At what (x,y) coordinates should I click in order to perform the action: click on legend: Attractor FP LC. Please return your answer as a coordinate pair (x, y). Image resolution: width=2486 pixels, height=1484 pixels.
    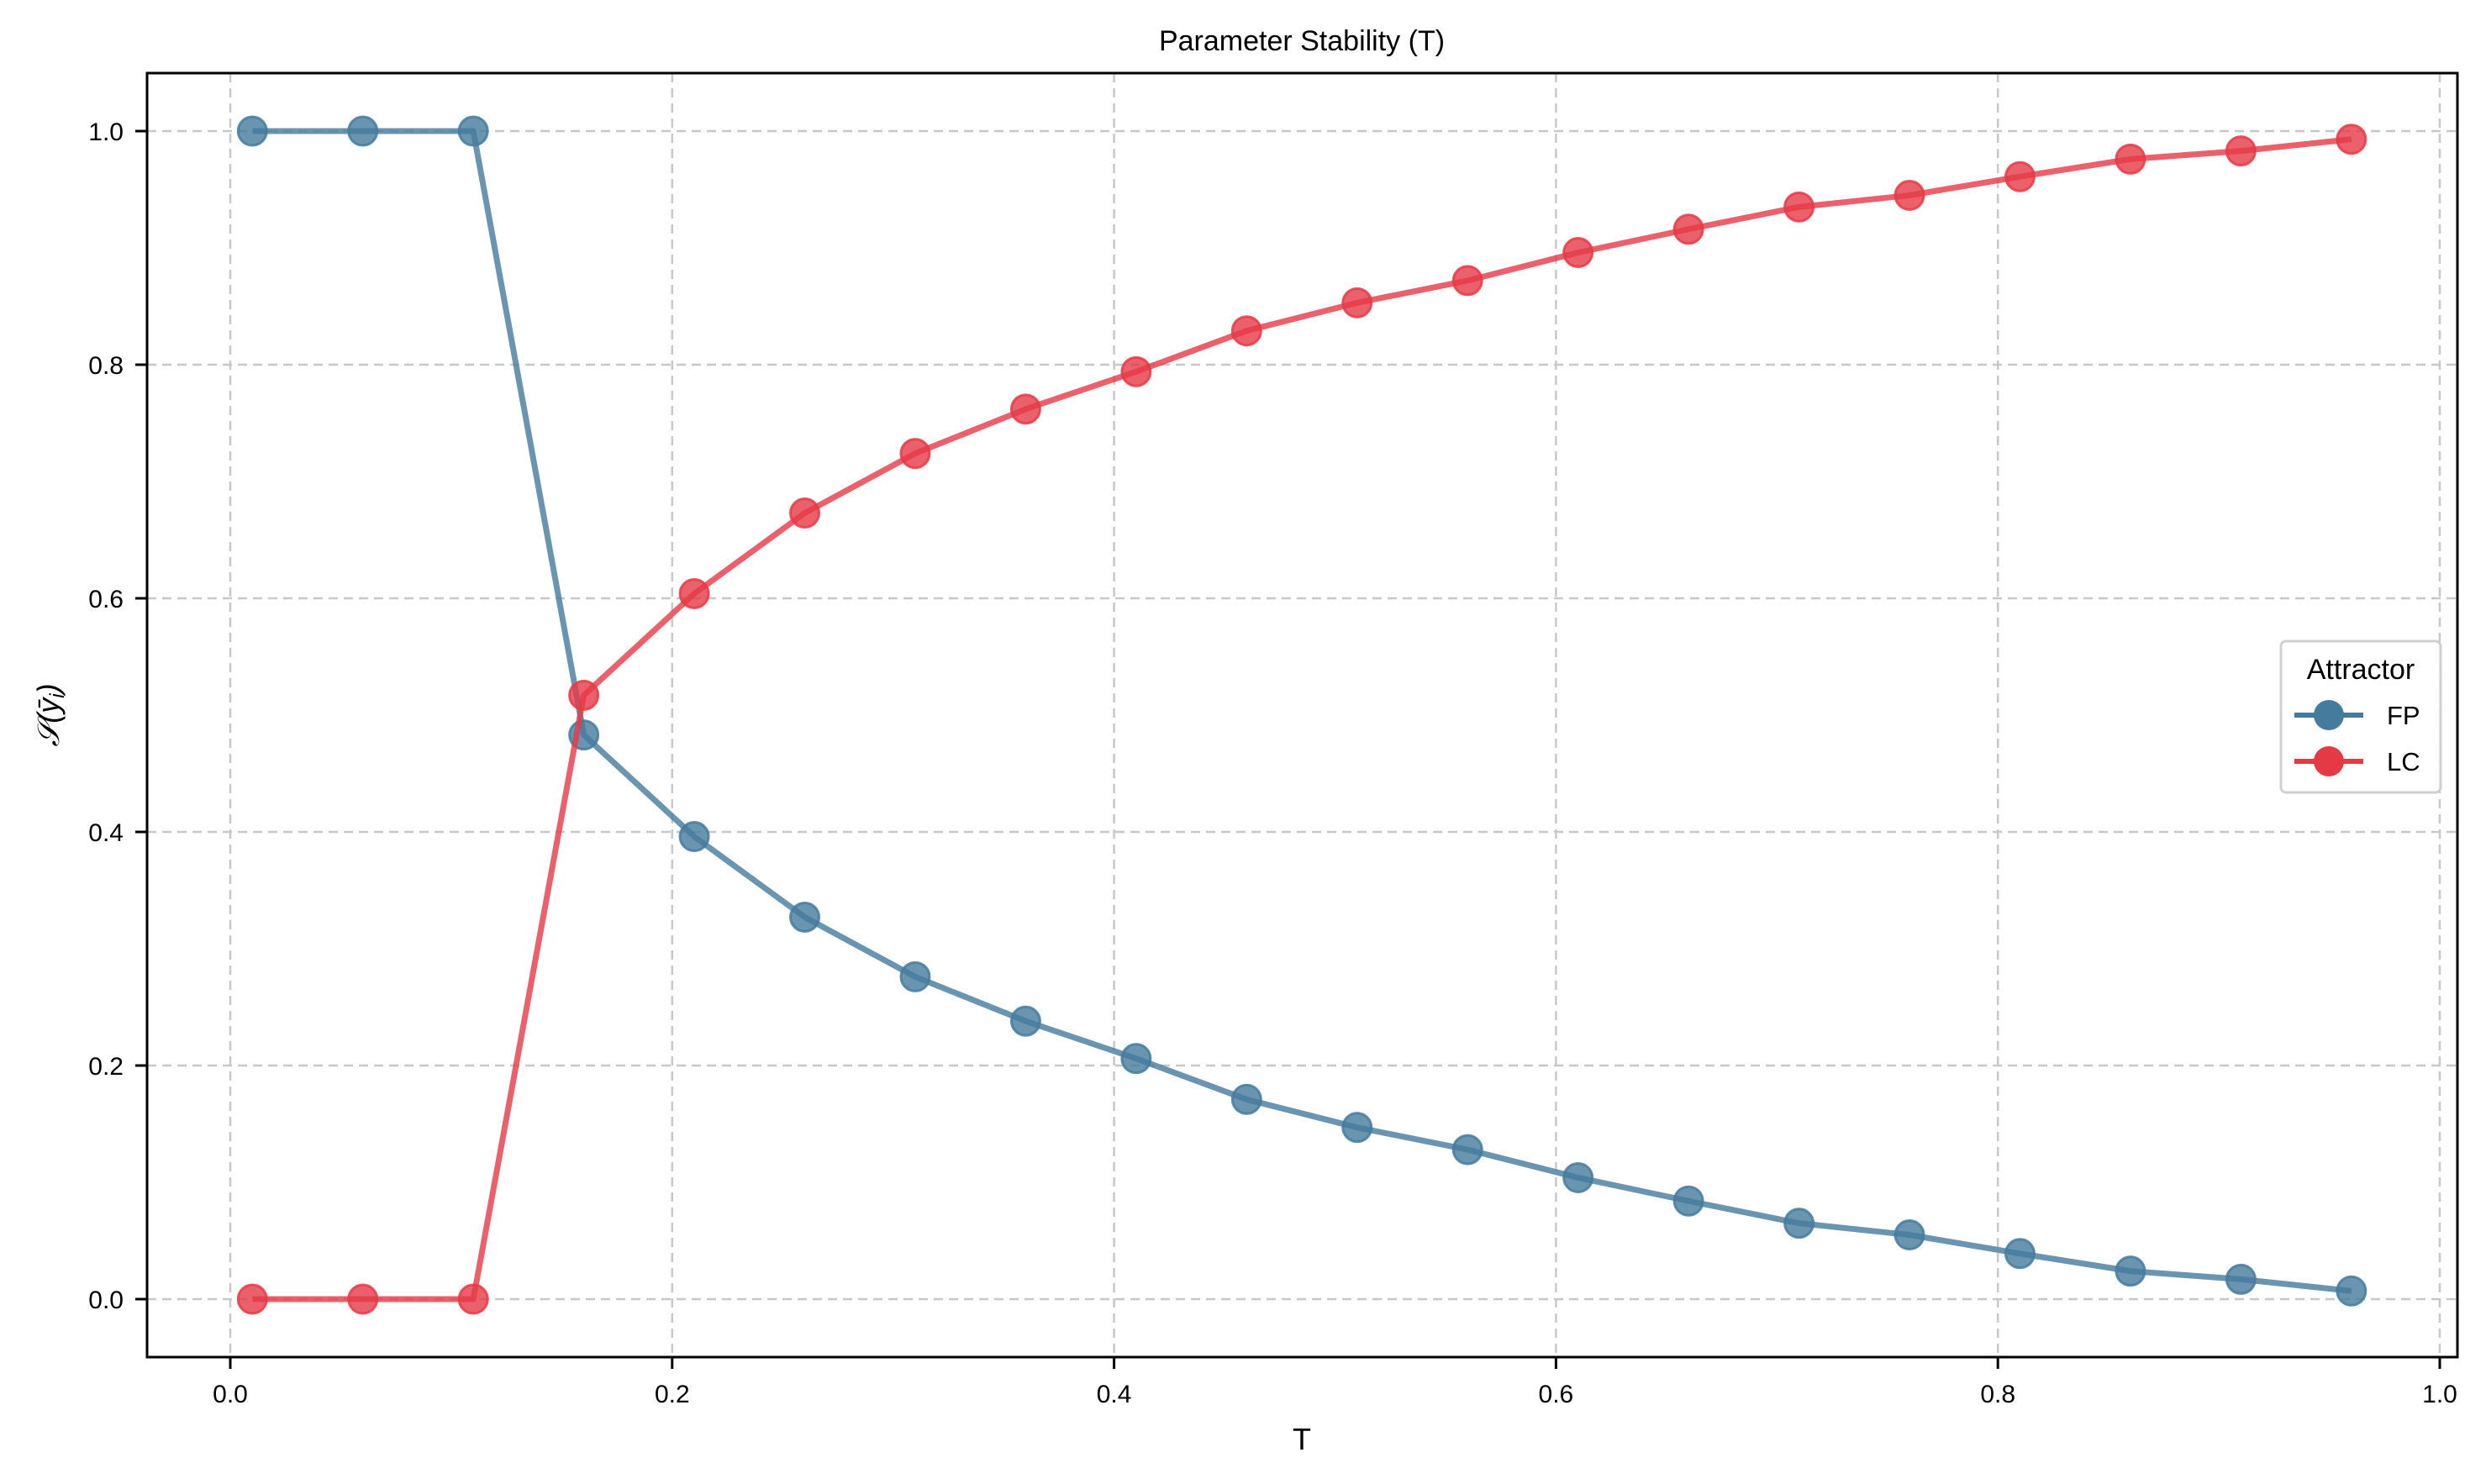
    Looking at the image, I should click on (2360, 716).